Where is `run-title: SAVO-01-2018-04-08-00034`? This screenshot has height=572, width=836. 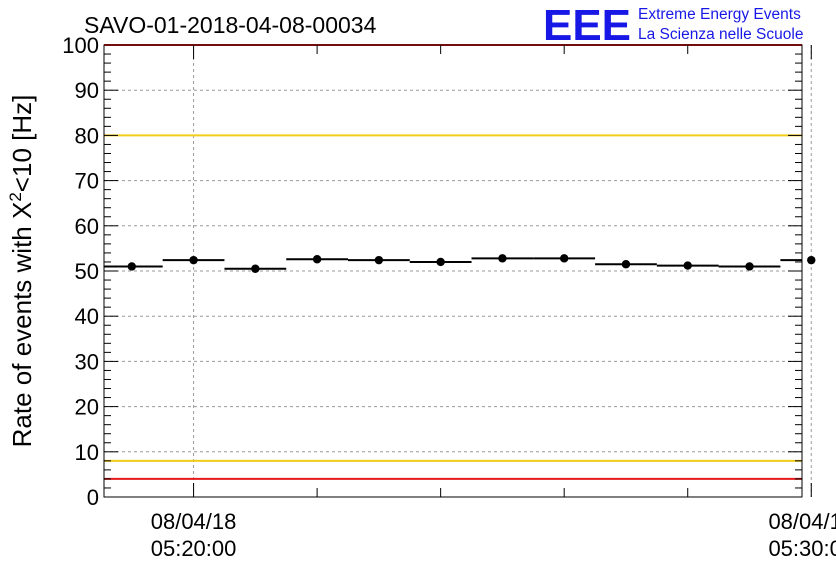 run-title: SAVO-01-2018-04-08-00034 is located at coordinates (230, 25).